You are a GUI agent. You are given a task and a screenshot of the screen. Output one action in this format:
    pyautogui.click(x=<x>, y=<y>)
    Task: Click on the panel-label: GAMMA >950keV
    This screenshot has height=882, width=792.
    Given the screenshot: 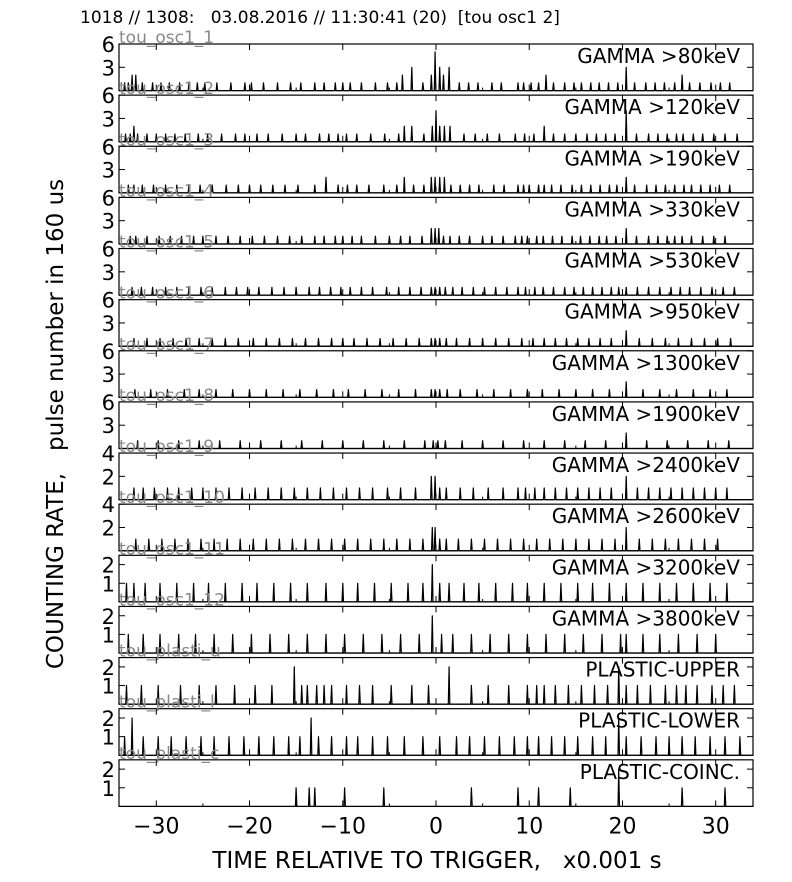 What is the action you would take?
    pyautogui.click(x=652, y=312)
    